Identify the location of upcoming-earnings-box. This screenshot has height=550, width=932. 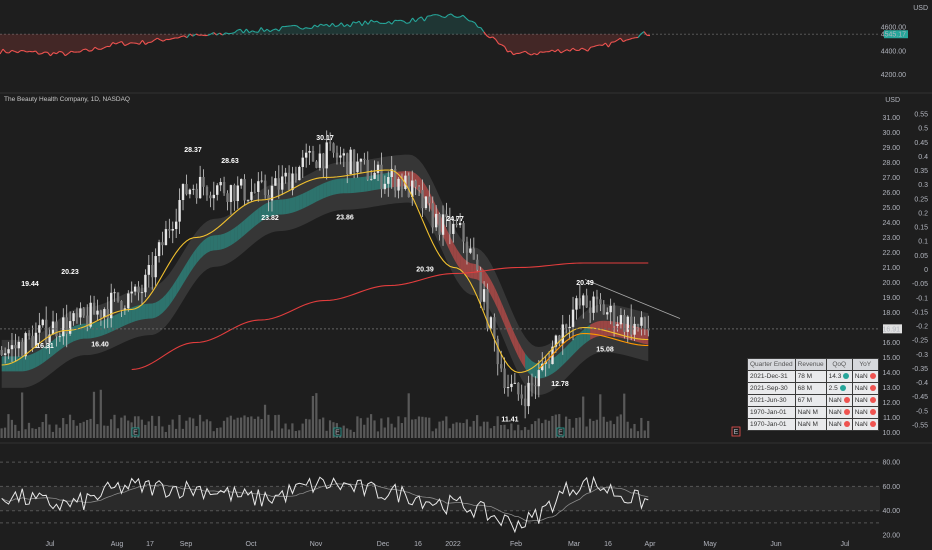
(736, 431).